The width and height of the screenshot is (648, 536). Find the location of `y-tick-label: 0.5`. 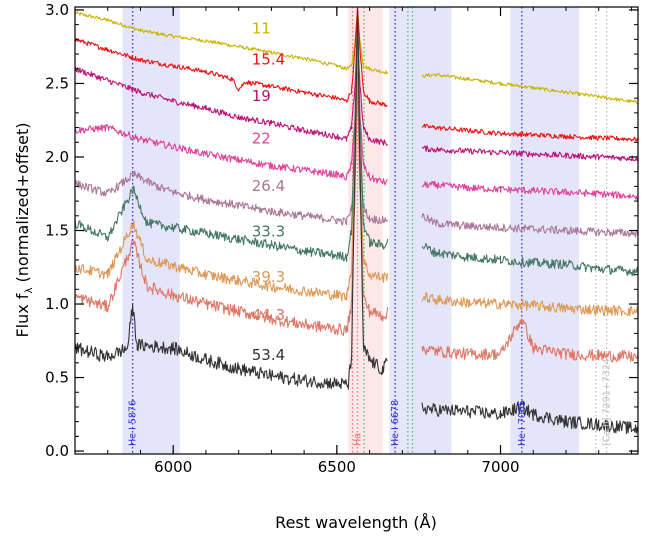

y-tick-label: 0.5 is located at coordinates (57, 378).